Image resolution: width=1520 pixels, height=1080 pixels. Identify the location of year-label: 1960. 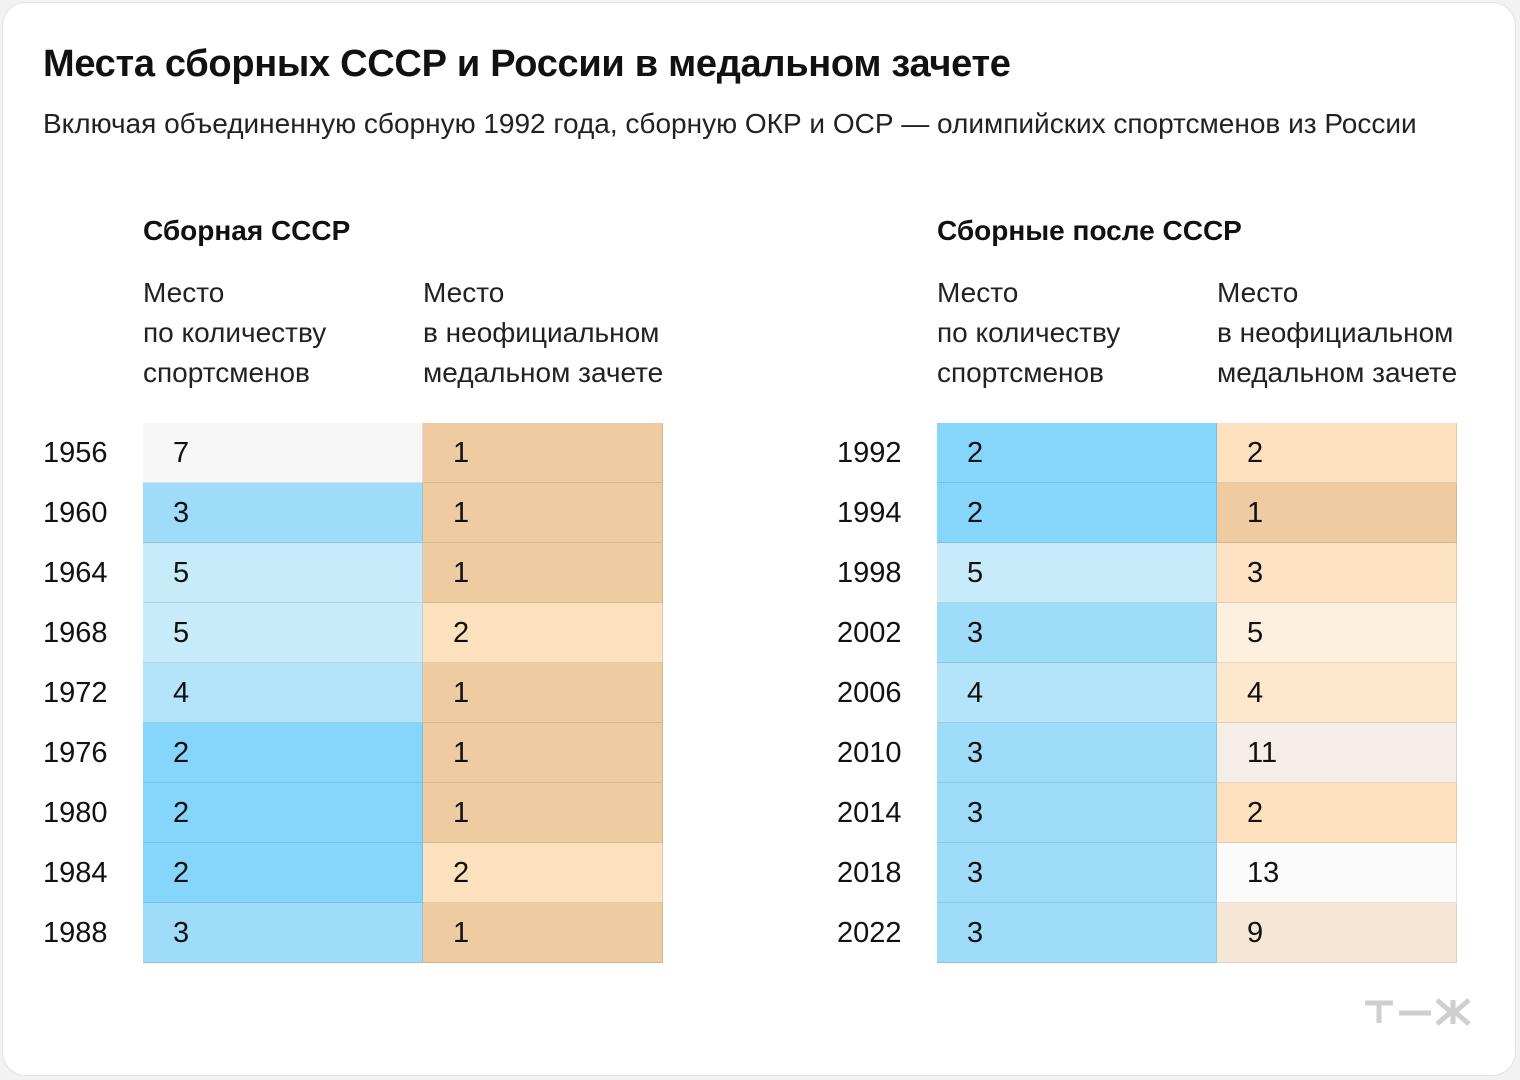
(75, 513).